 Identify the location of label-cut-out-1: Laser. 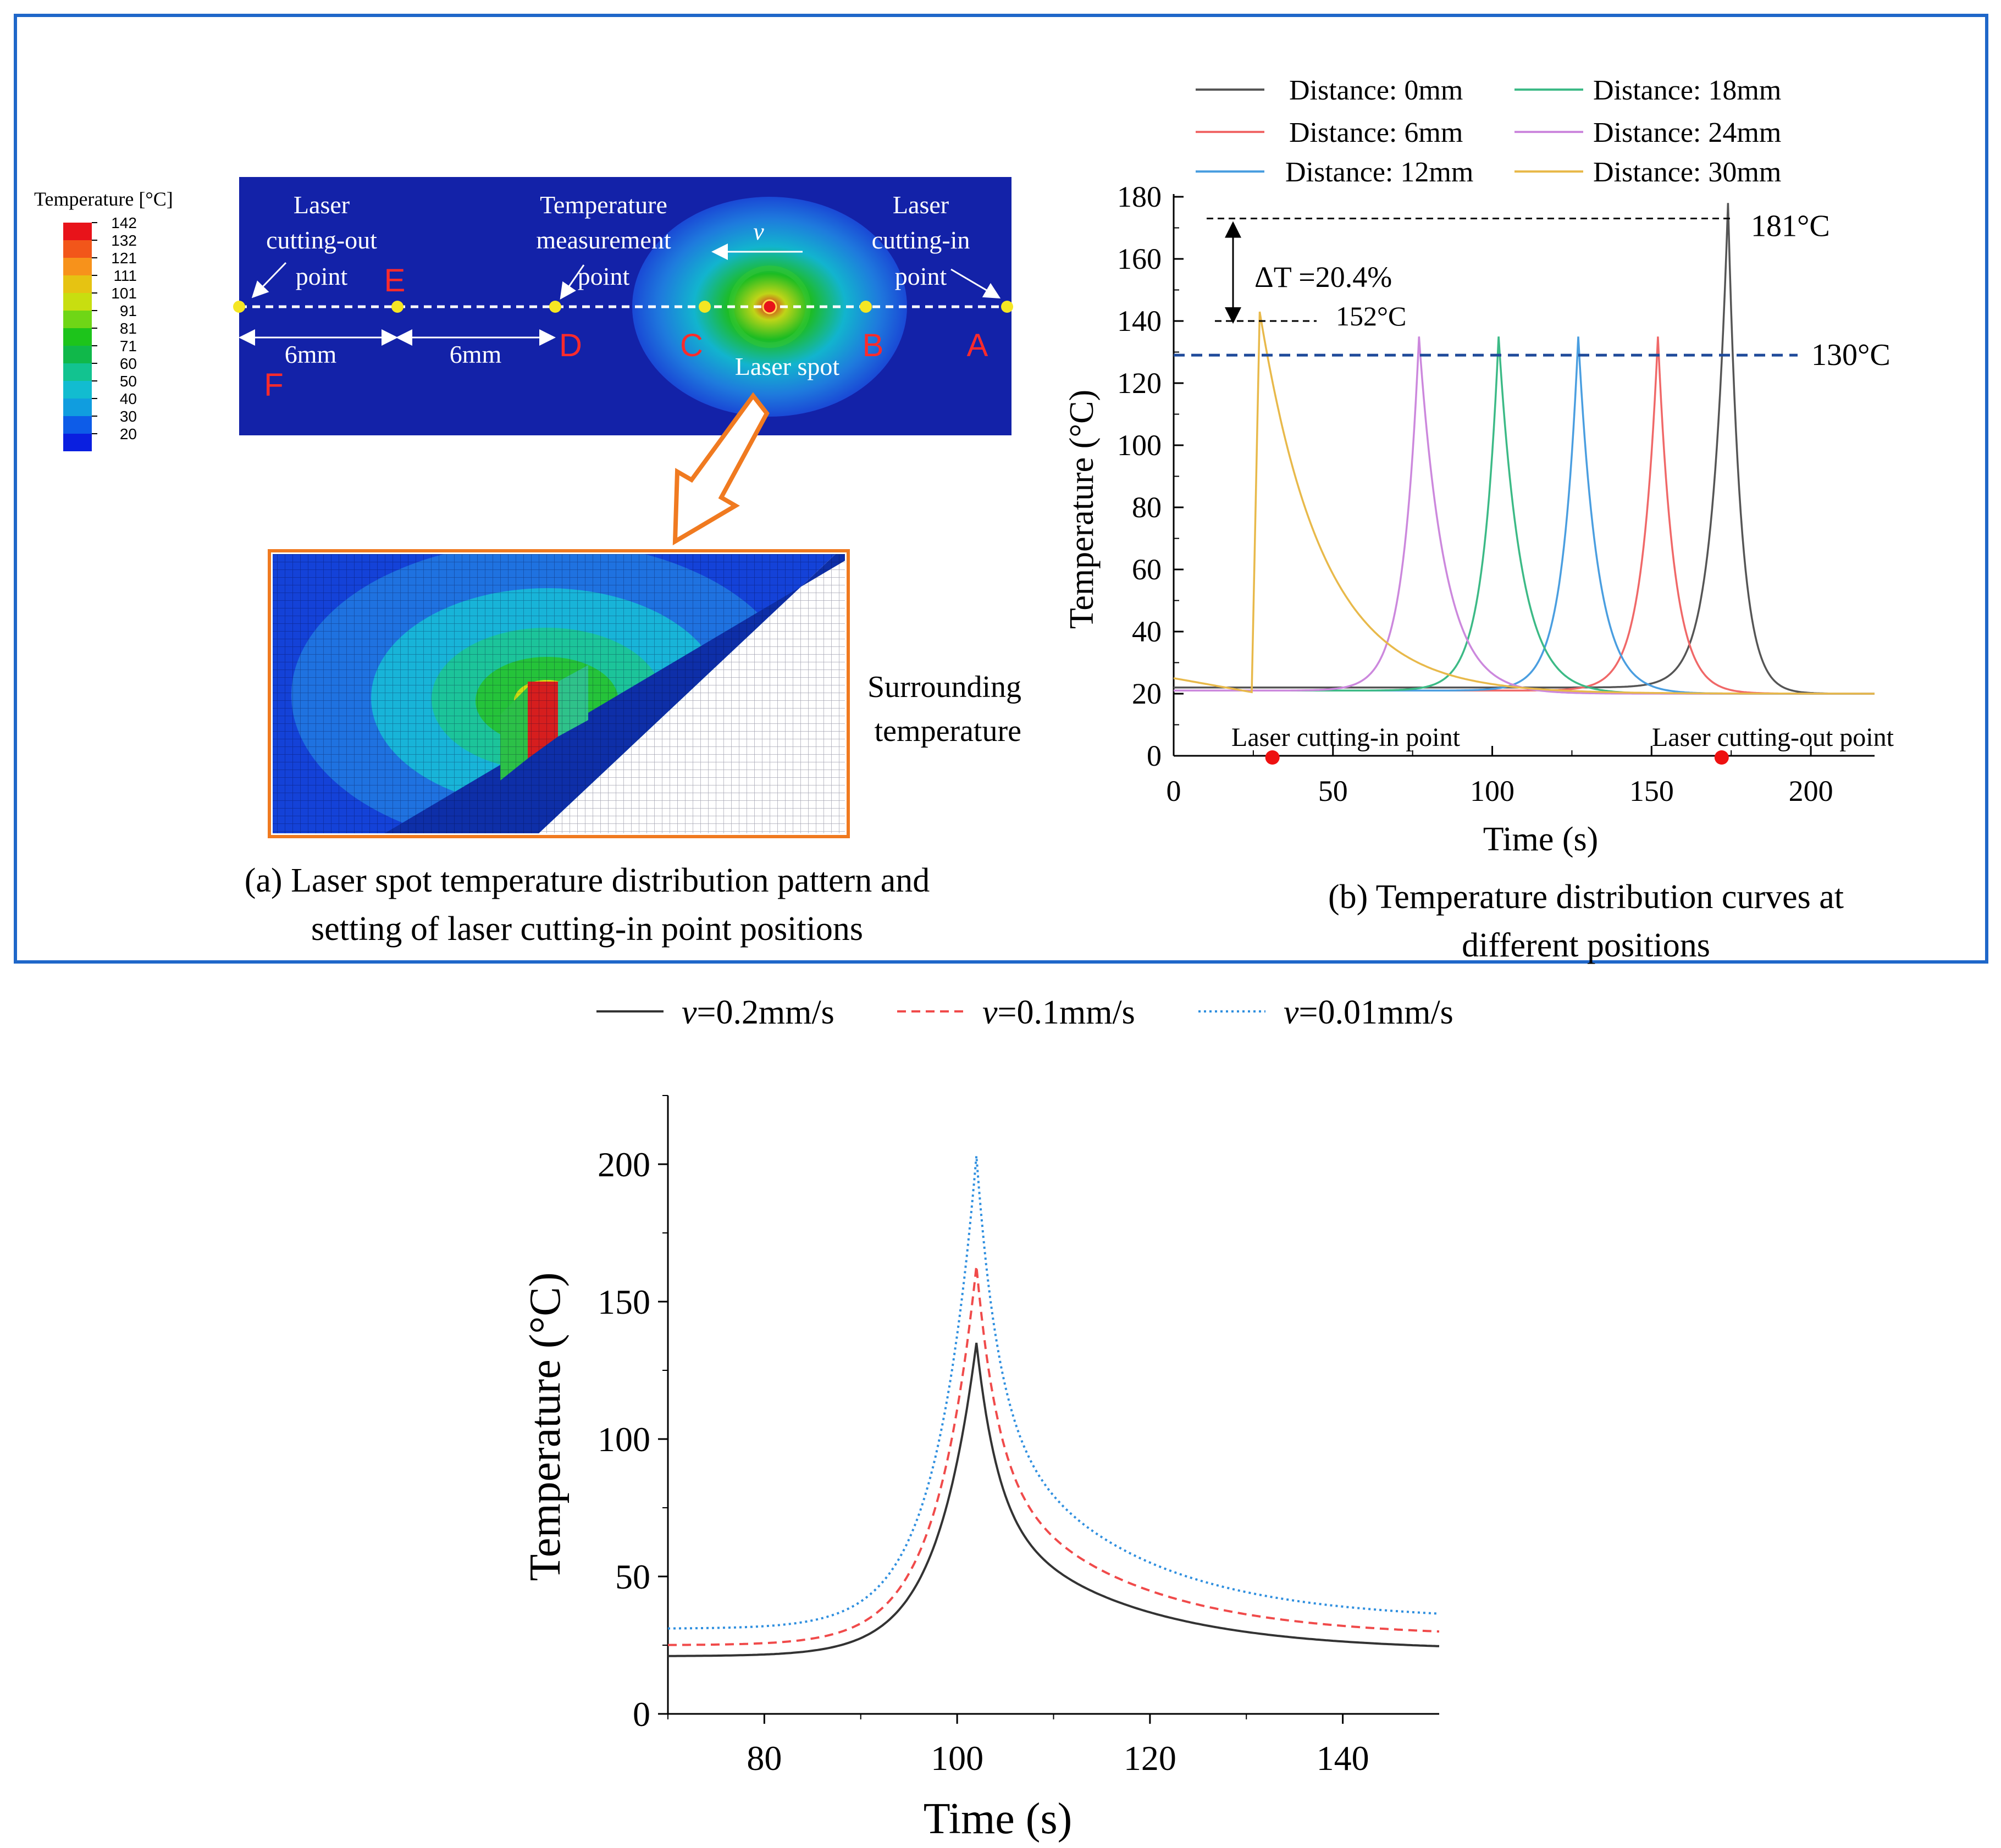
(322, 205).